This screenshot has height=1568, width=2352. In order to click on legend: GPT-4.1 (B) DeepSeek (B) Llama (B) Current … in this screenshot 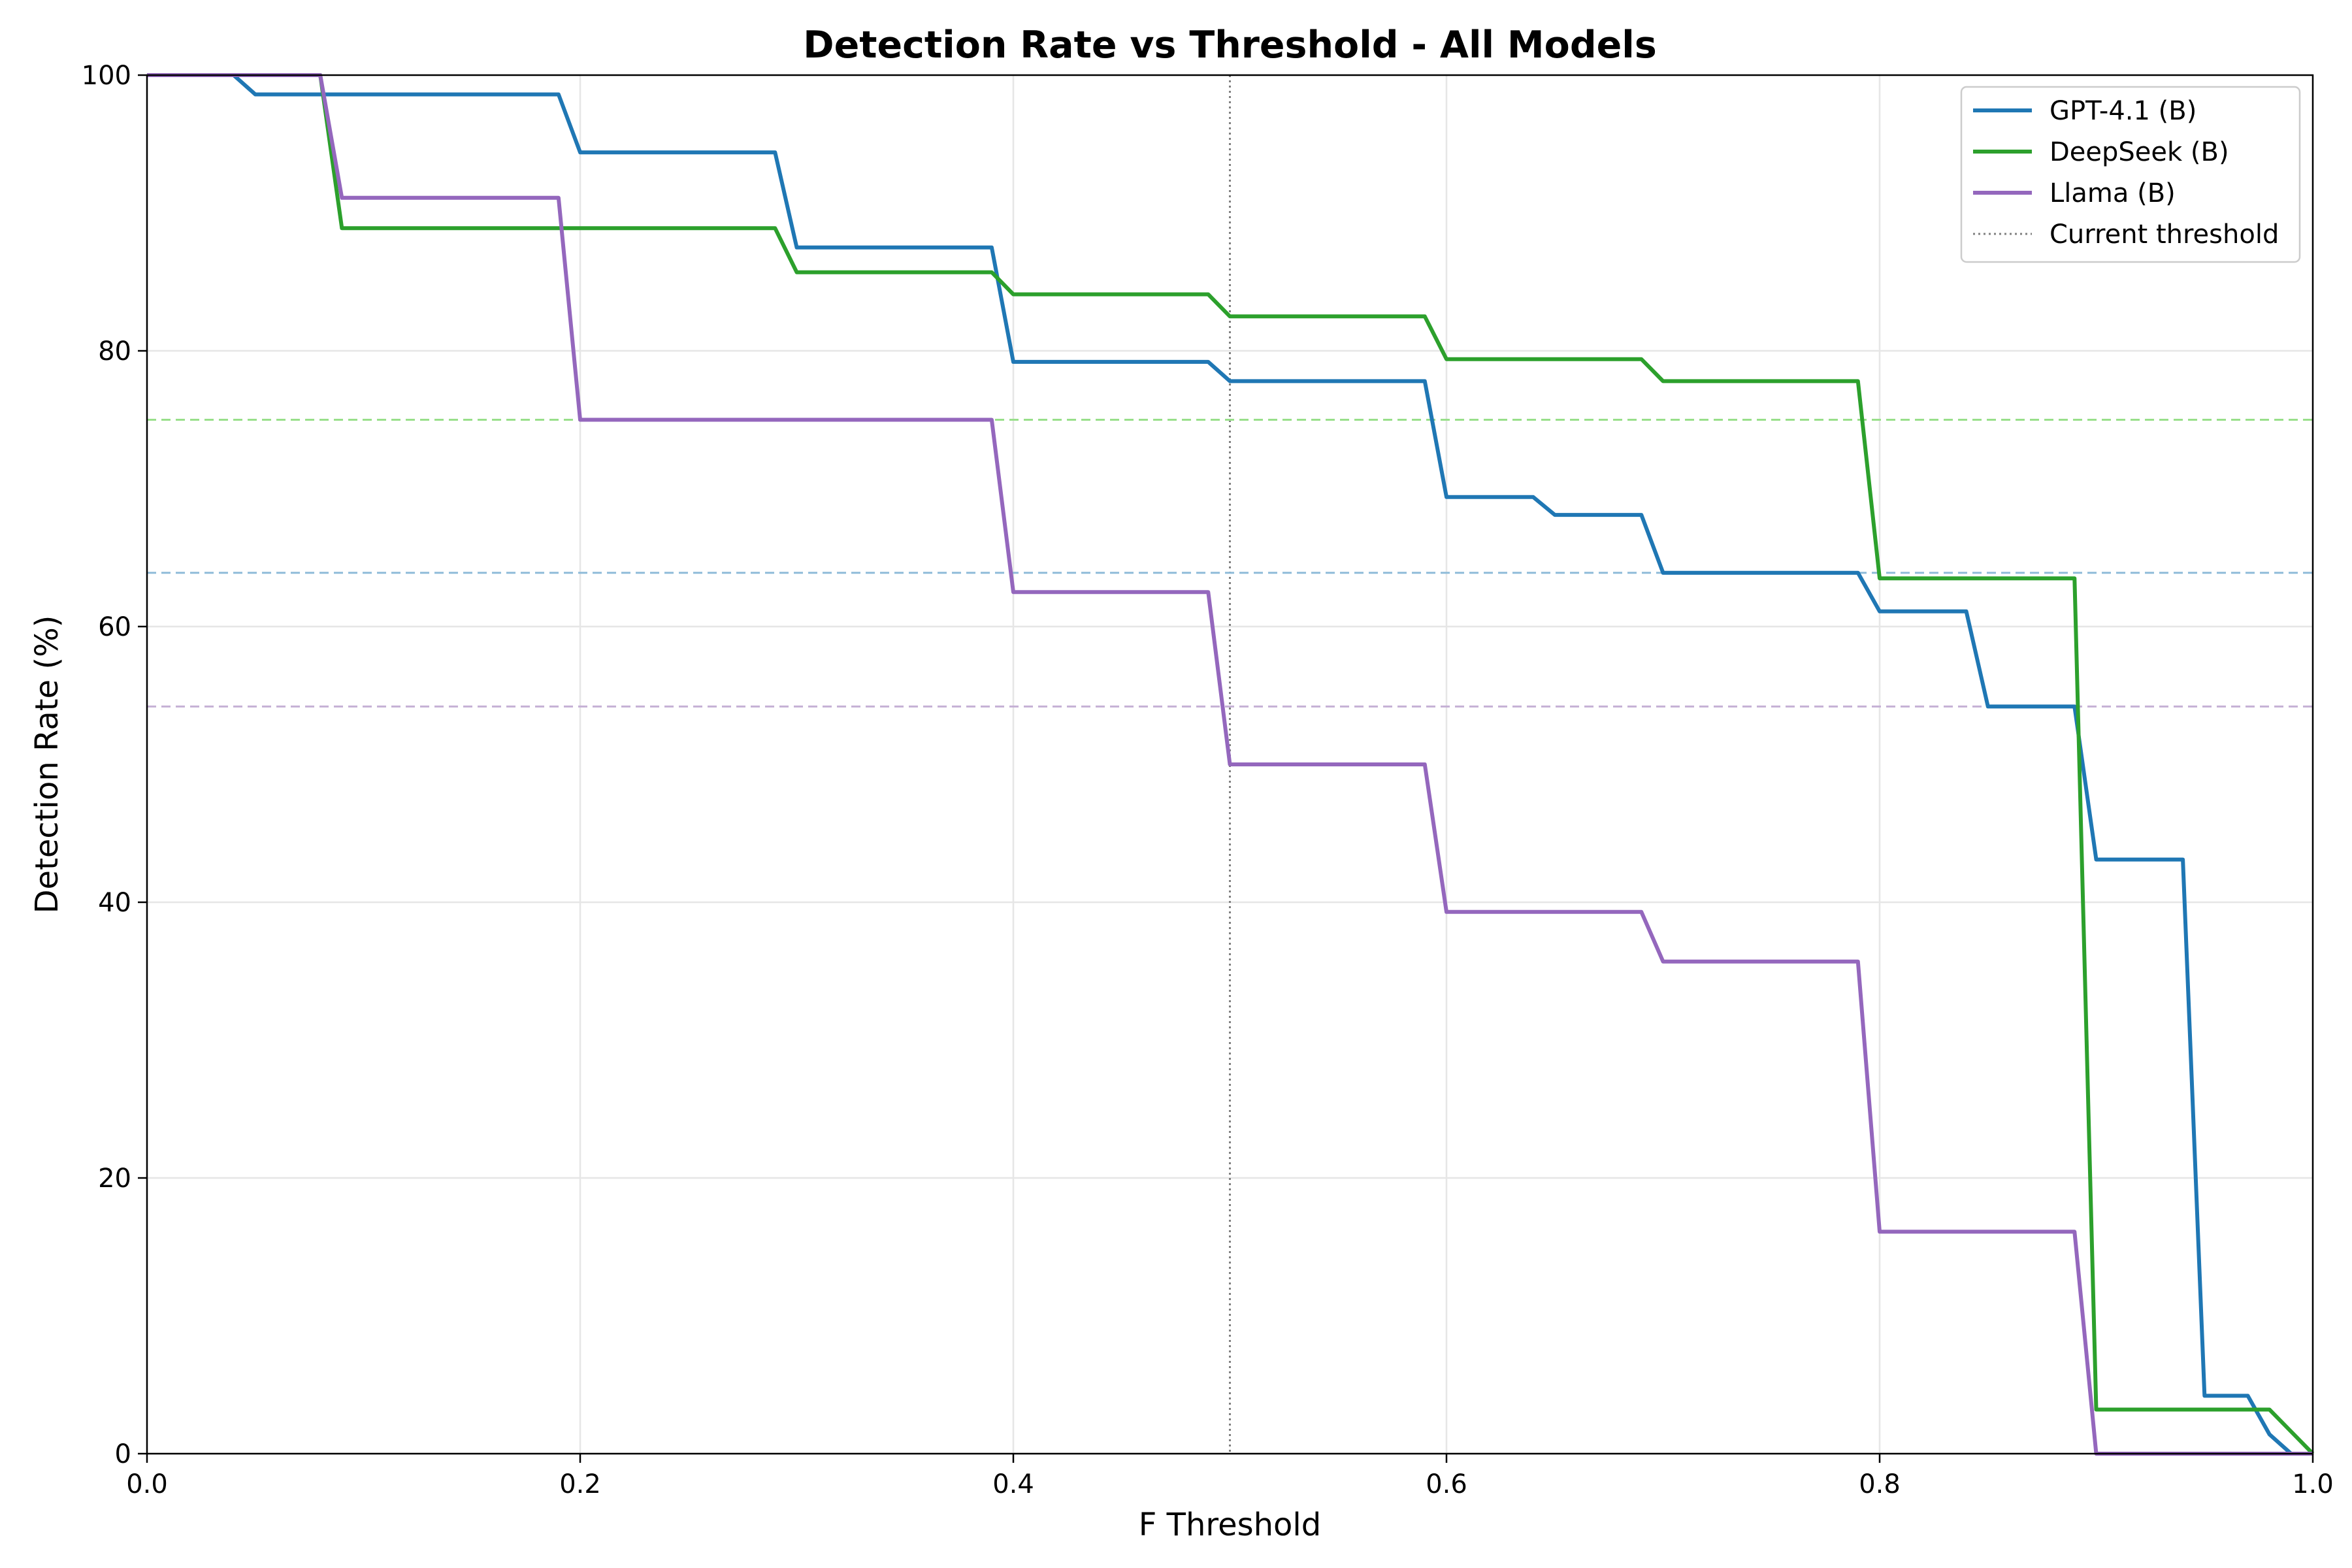, I will do `click(2130, 174)`.